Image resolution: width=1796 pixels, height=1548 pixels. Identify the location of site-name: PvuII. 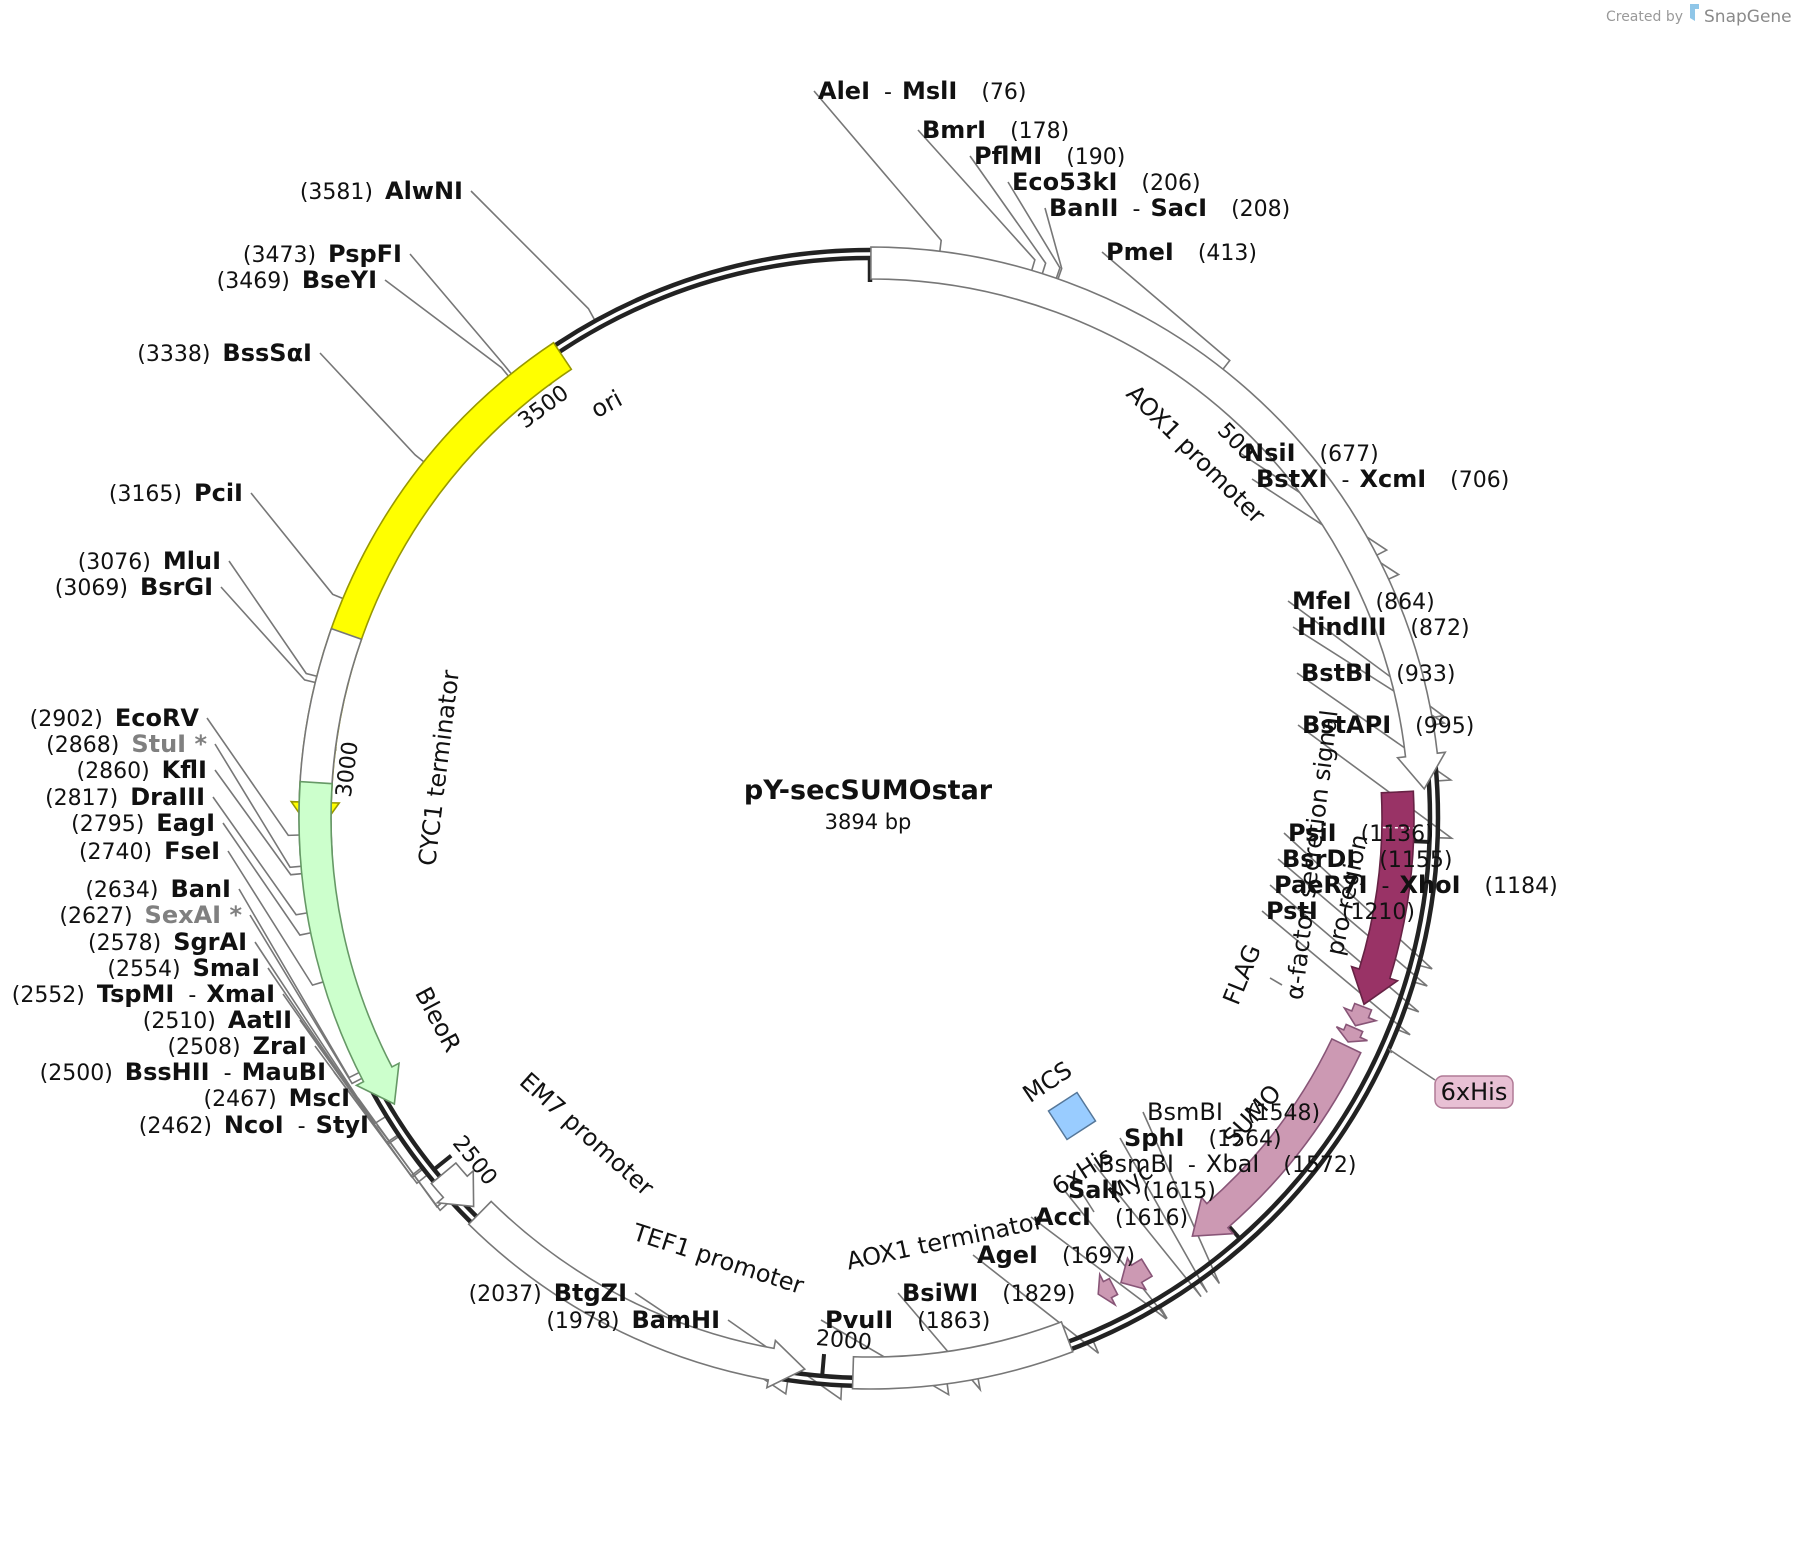
(859, 1320).